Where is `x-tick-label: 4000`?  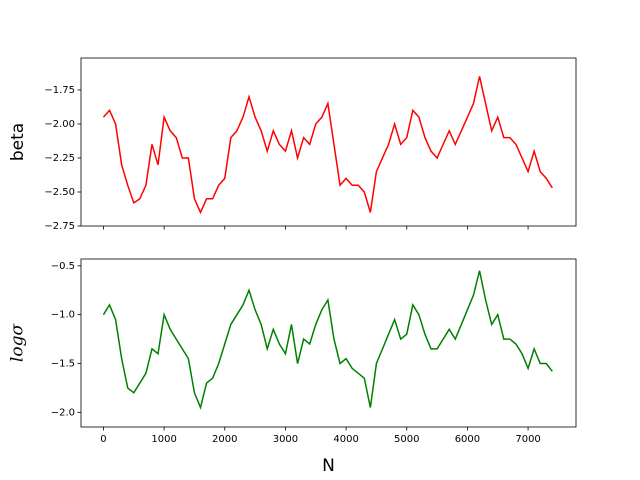
x-tick-label: 4000 is located at coordinates (345, 439).